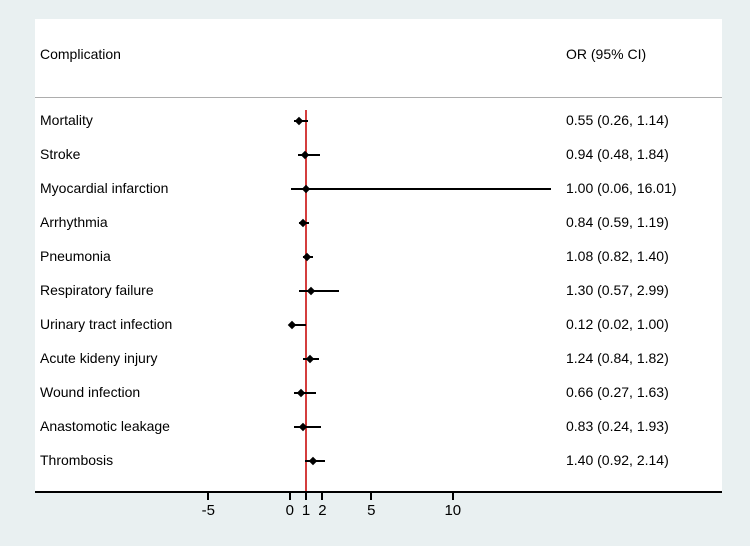  Describe the element at coordinates (617, 120) in the screenshot. I see `row-or-ci-text: 0.55 (0.26, 1.14)` at that location.